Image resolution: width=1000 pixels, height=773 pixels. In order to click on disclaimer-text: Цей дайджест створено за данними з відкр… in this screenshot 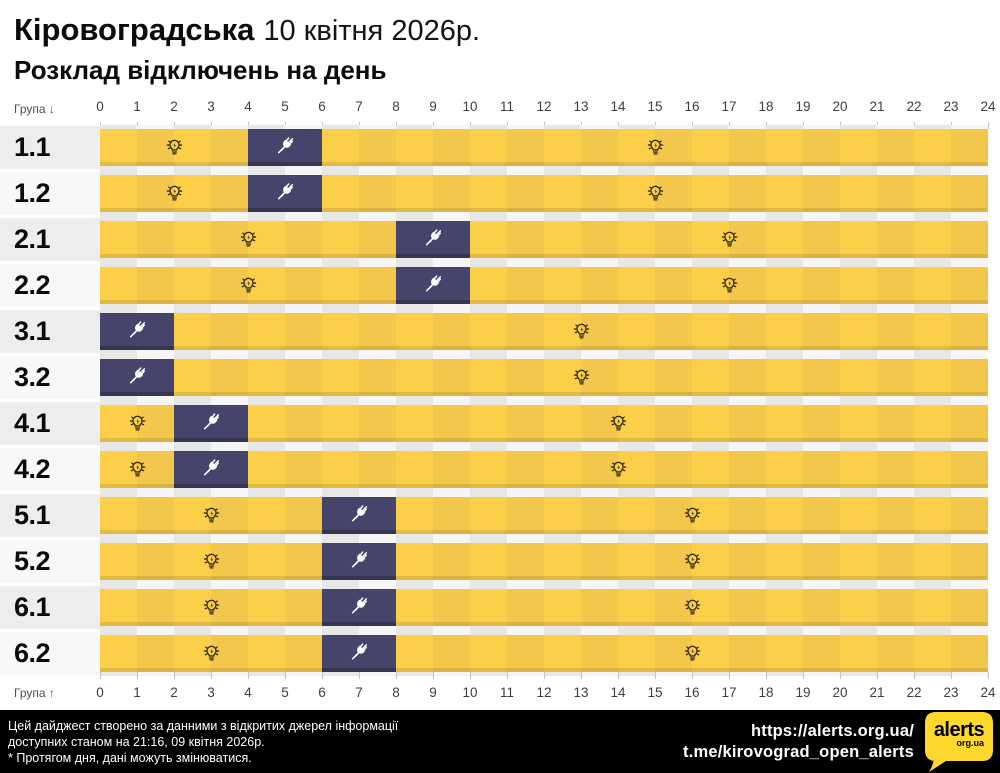, I will do `click(345, 742)`.